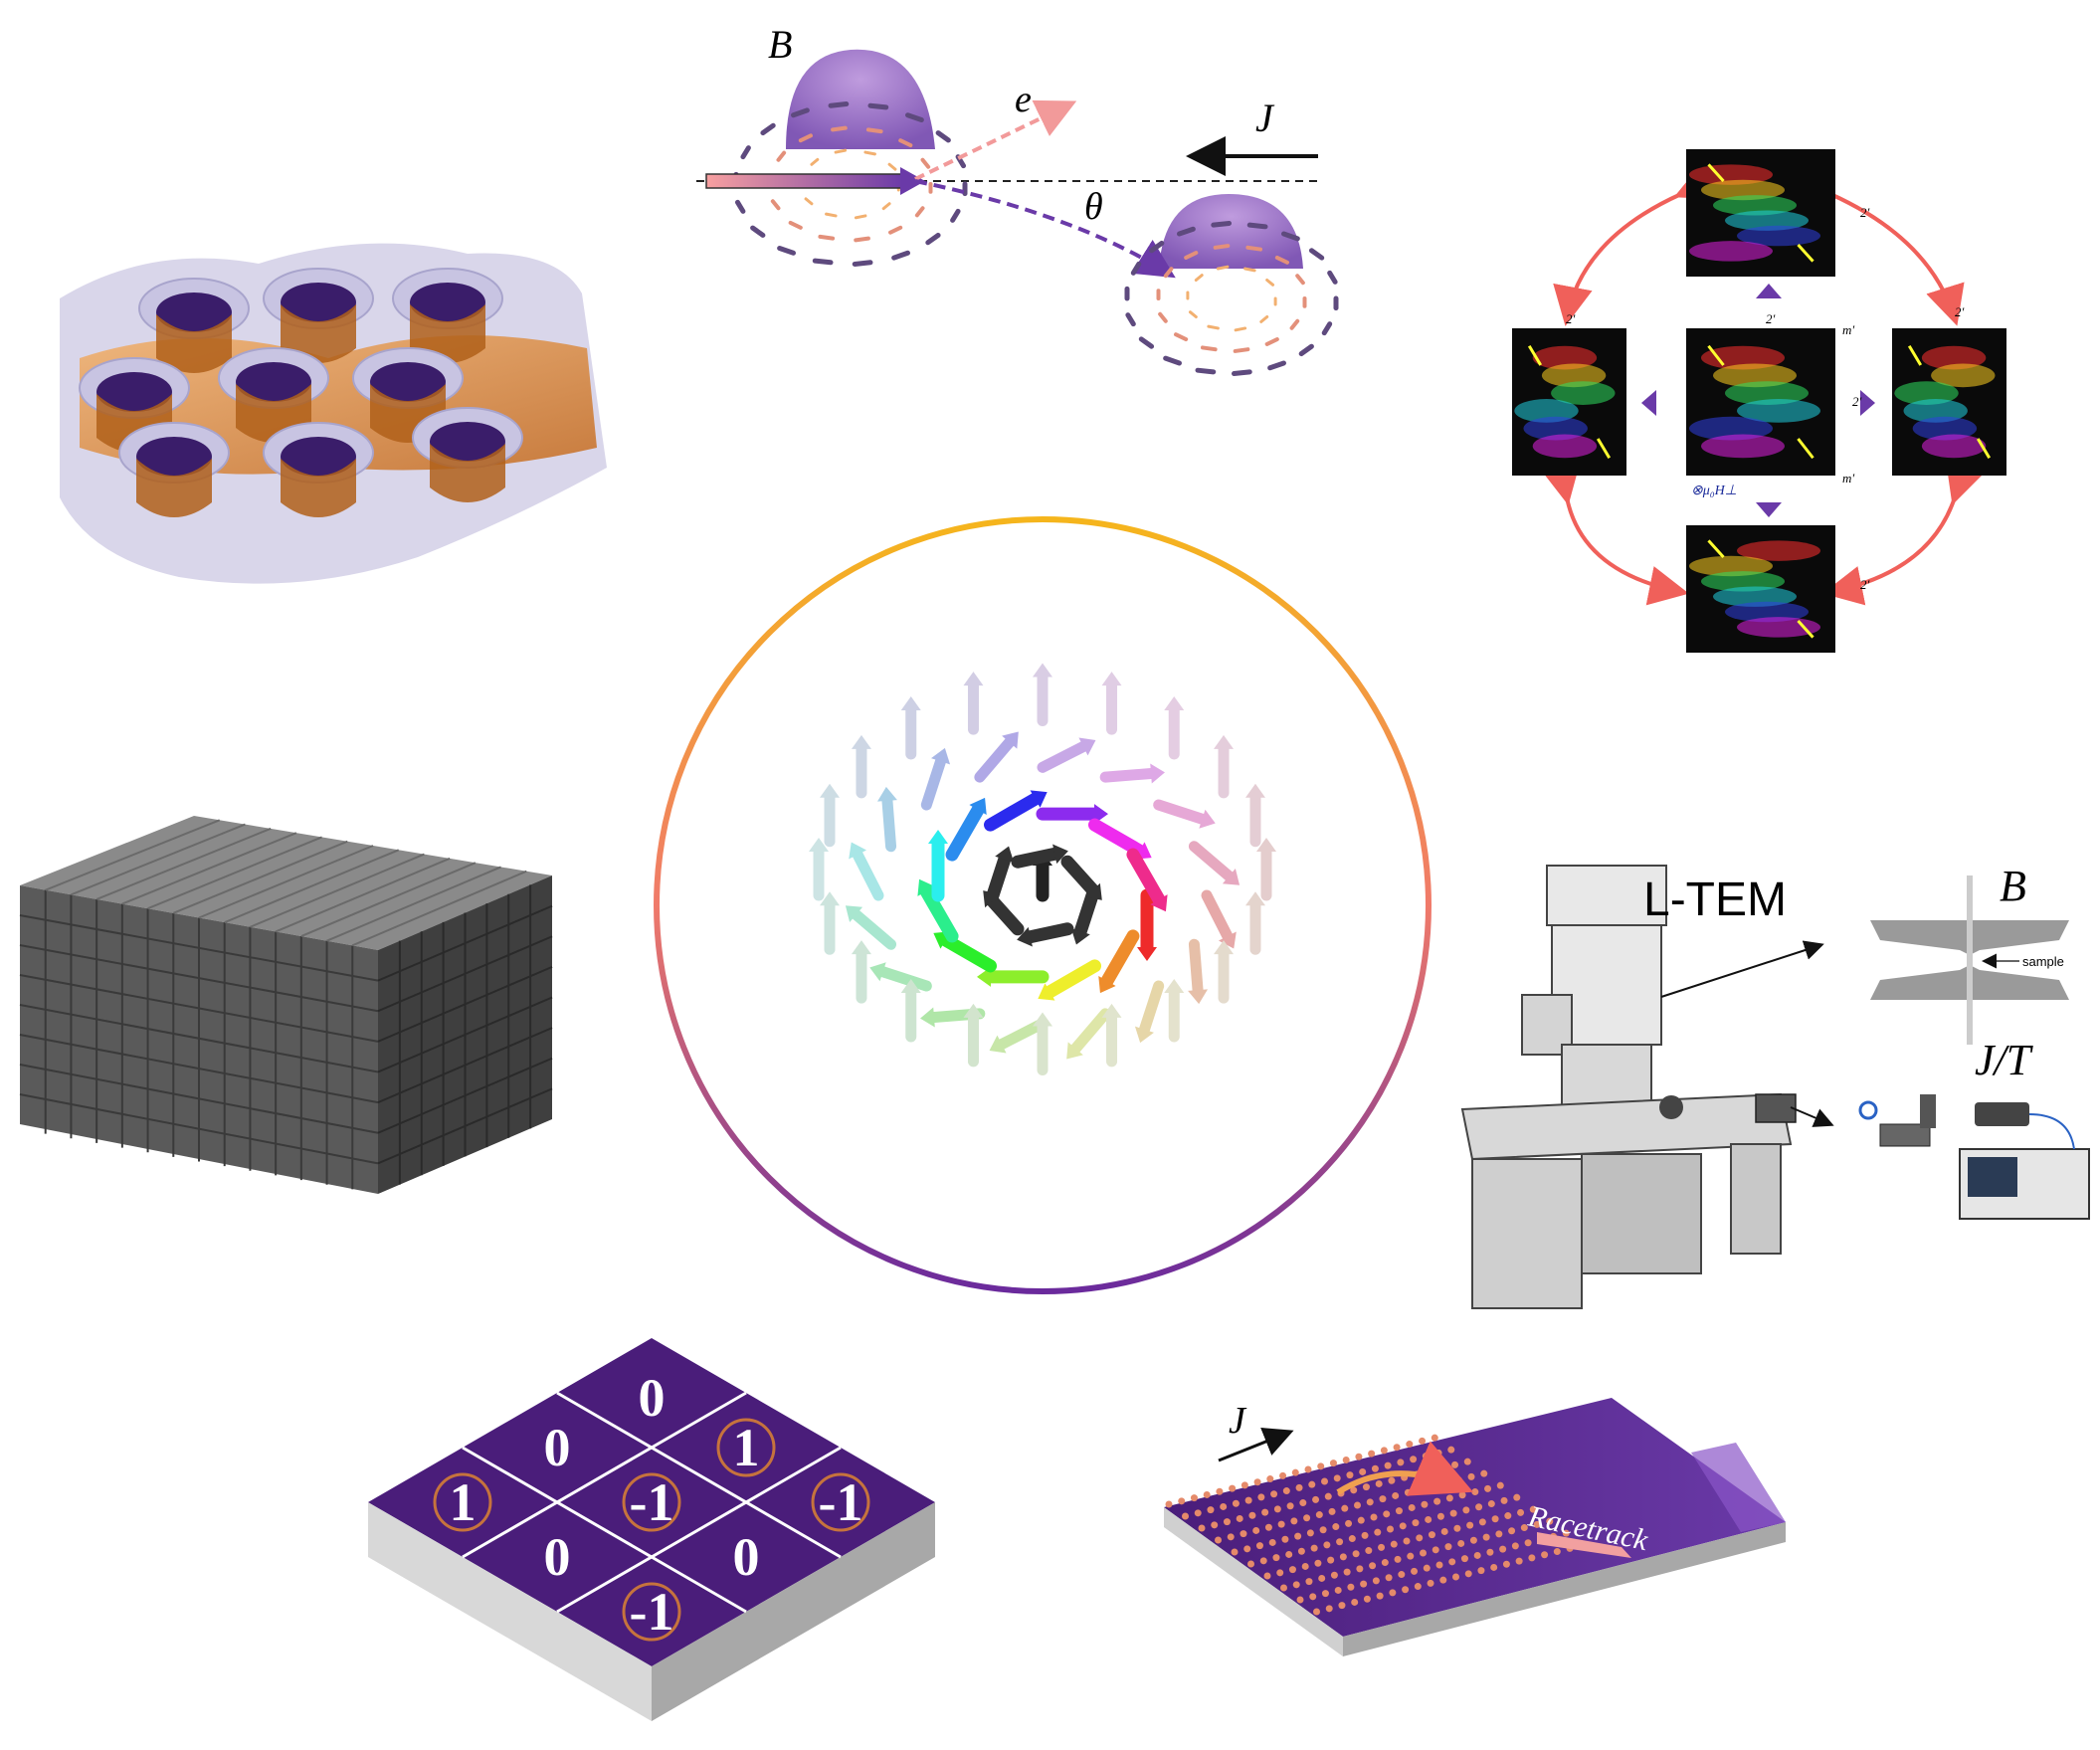 This screenshot has height=1750, width=2100. I want to click on grid-skyrmion, so click(462, 1502).